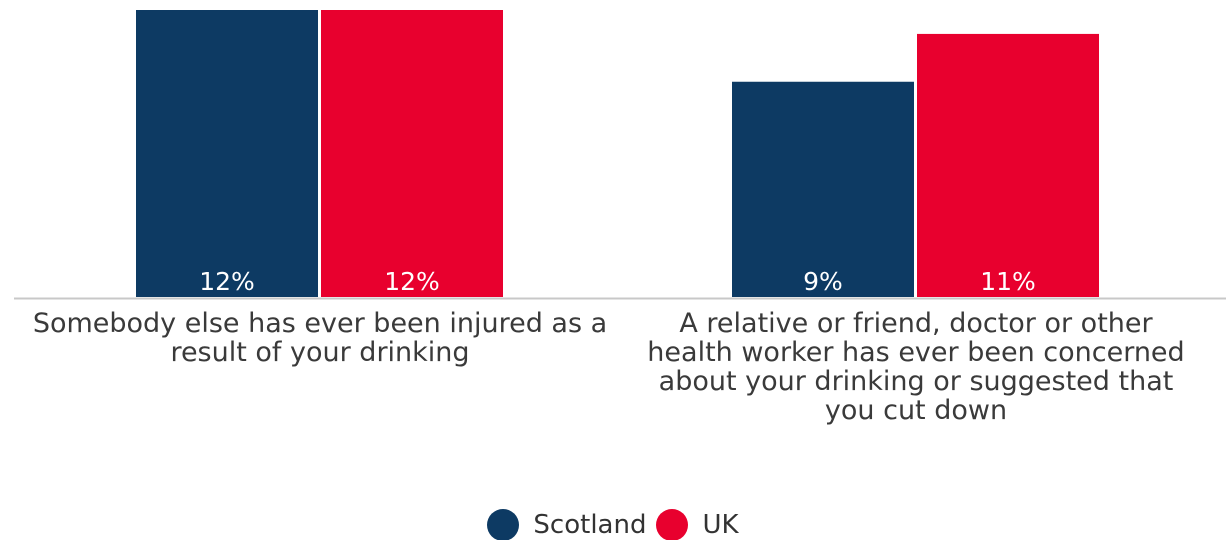  Describe the element at coordinates (617, 281) in the screenshot. I see `value-labels-layer: 12% 12% 9% 11%` at that location.